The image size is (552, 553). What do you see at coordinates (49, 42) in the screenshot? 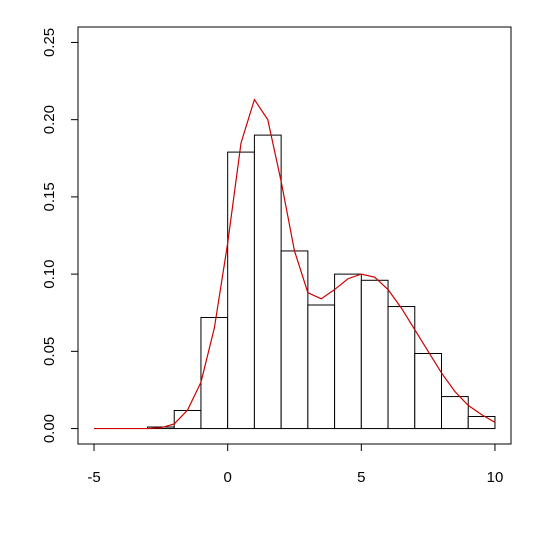
I see `y-tick-label: 0.25` at bounding box center [49, 42].